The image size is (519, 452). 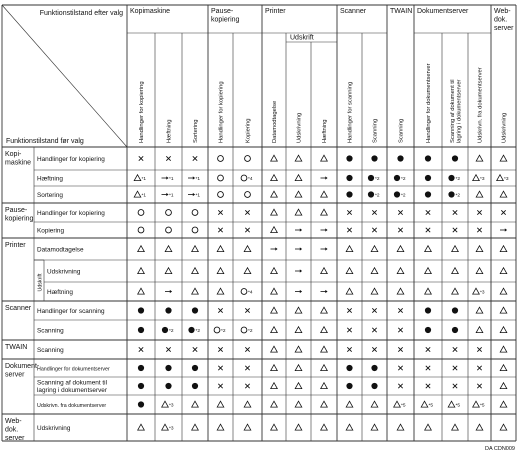 I want to click on cell-r14-c11-triangle-icon, so click(x=397, y=404).